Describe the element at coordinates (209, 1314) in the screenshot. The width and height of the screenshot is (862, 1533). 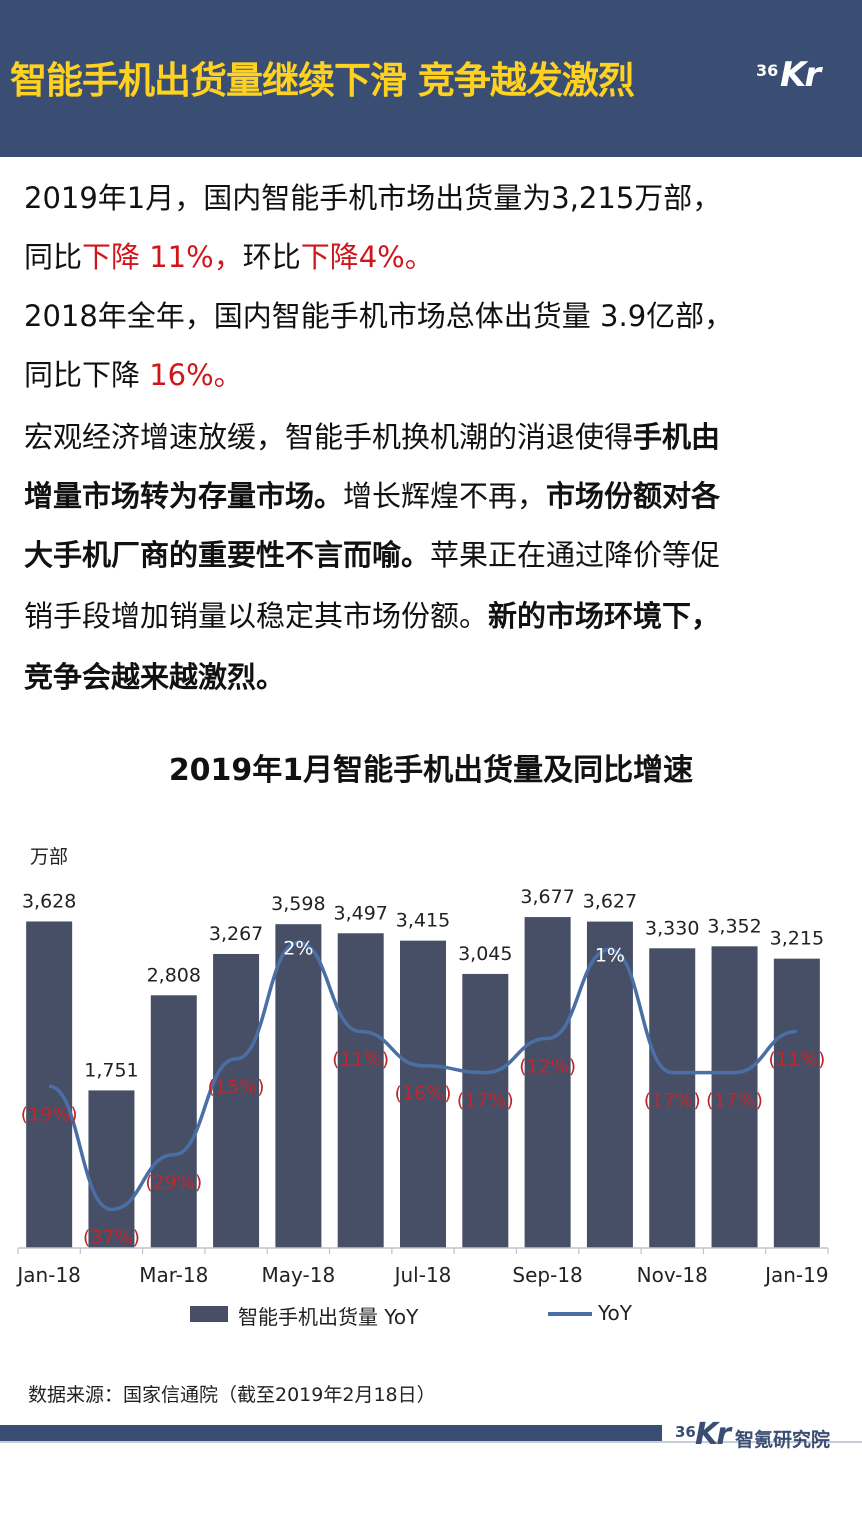
I see `legend-bar-swatch` at that location.